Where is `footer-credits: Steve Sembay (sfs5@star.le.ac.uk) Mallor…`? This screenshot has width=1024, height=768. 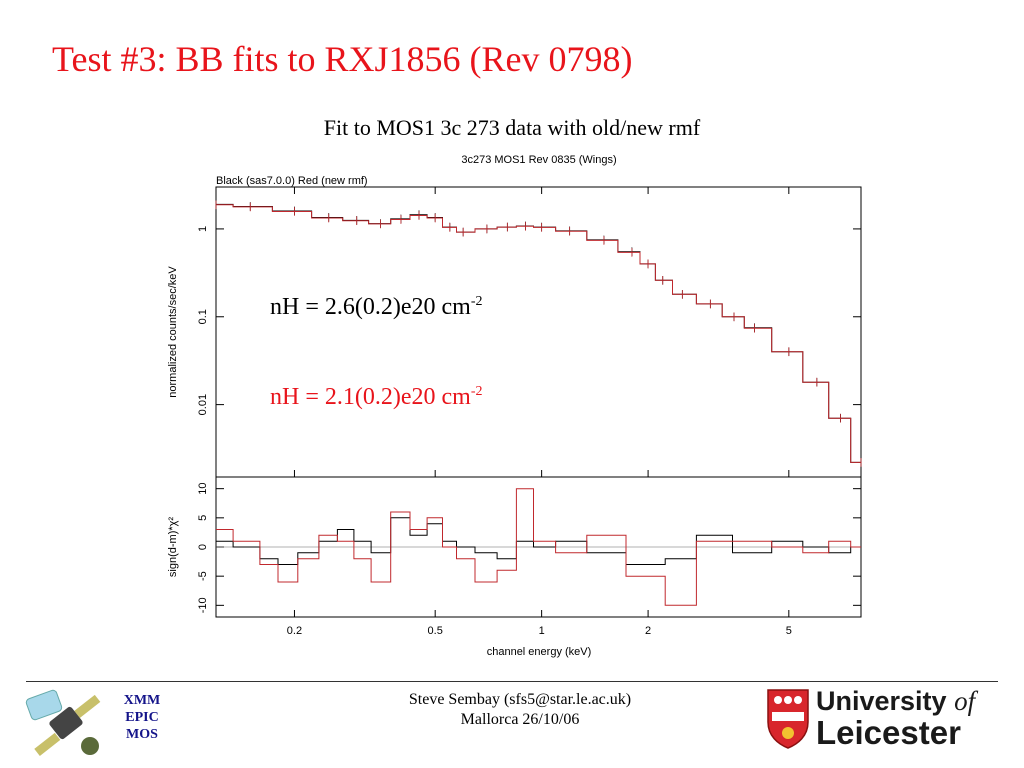 footer-credits: Steve Sembay (sfs5@star.le.ac.uk) Mallor… is located at coordinates (520, 710).